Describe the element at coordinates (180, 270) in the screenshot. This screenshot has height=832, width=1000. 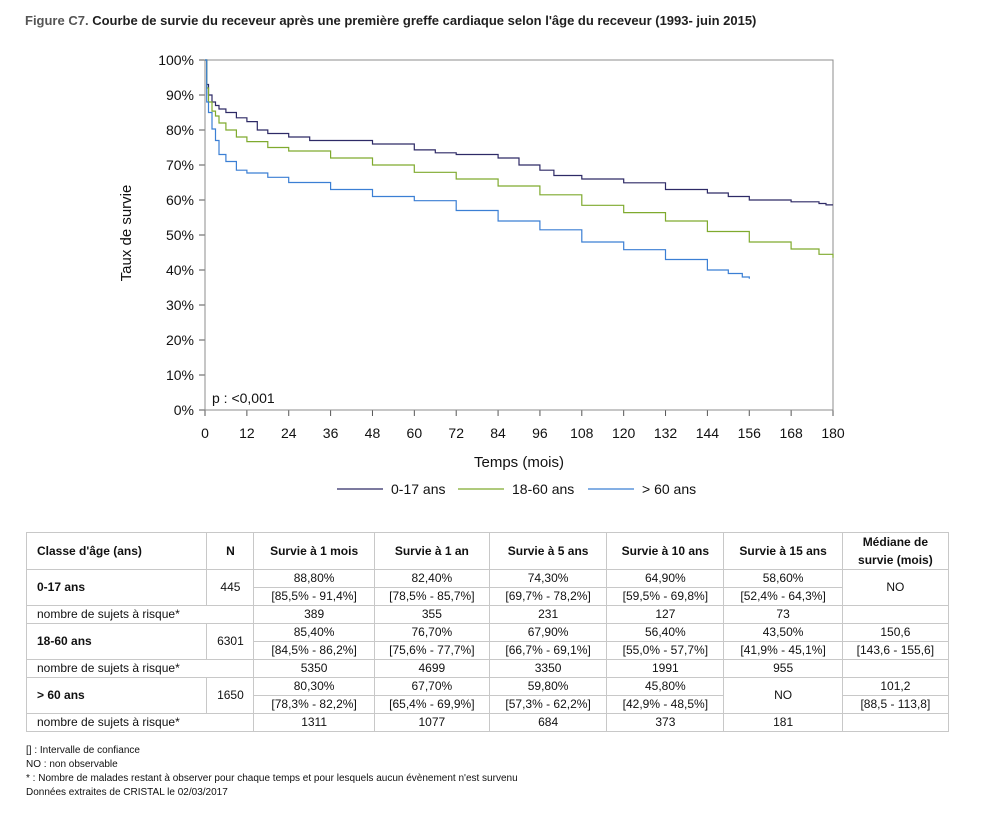
I see `y-tick-label: 40%` at that location.